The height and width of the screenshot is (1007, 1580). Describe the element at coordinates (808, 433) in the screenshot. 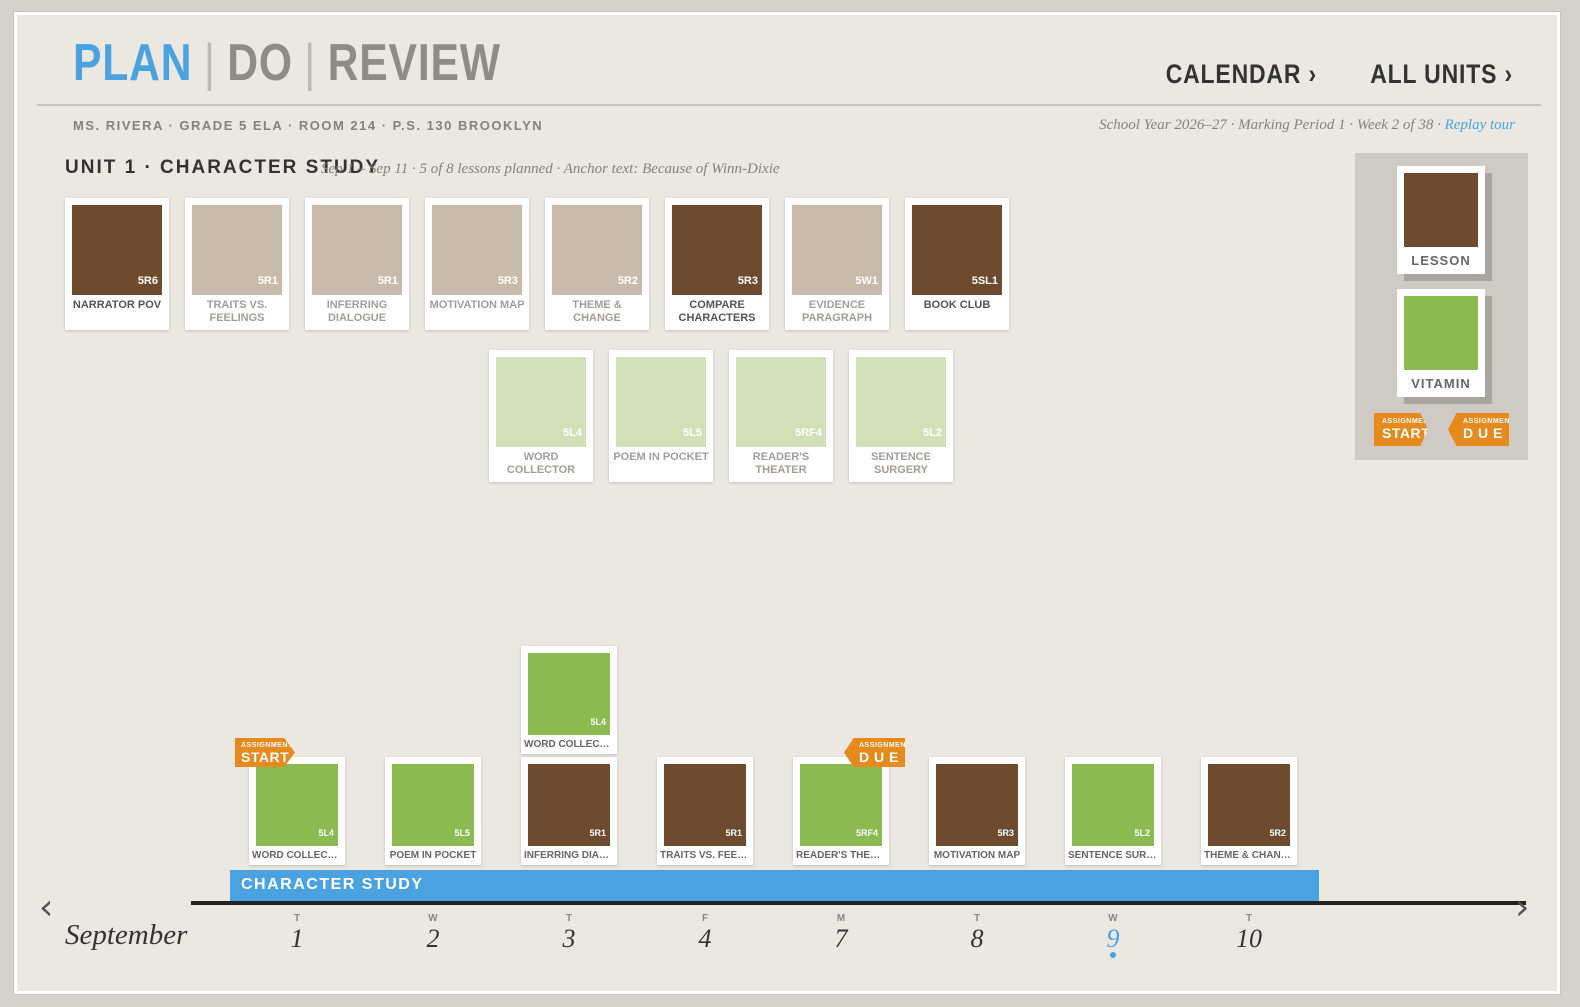

I see `card-code: 5RF4` at that location.